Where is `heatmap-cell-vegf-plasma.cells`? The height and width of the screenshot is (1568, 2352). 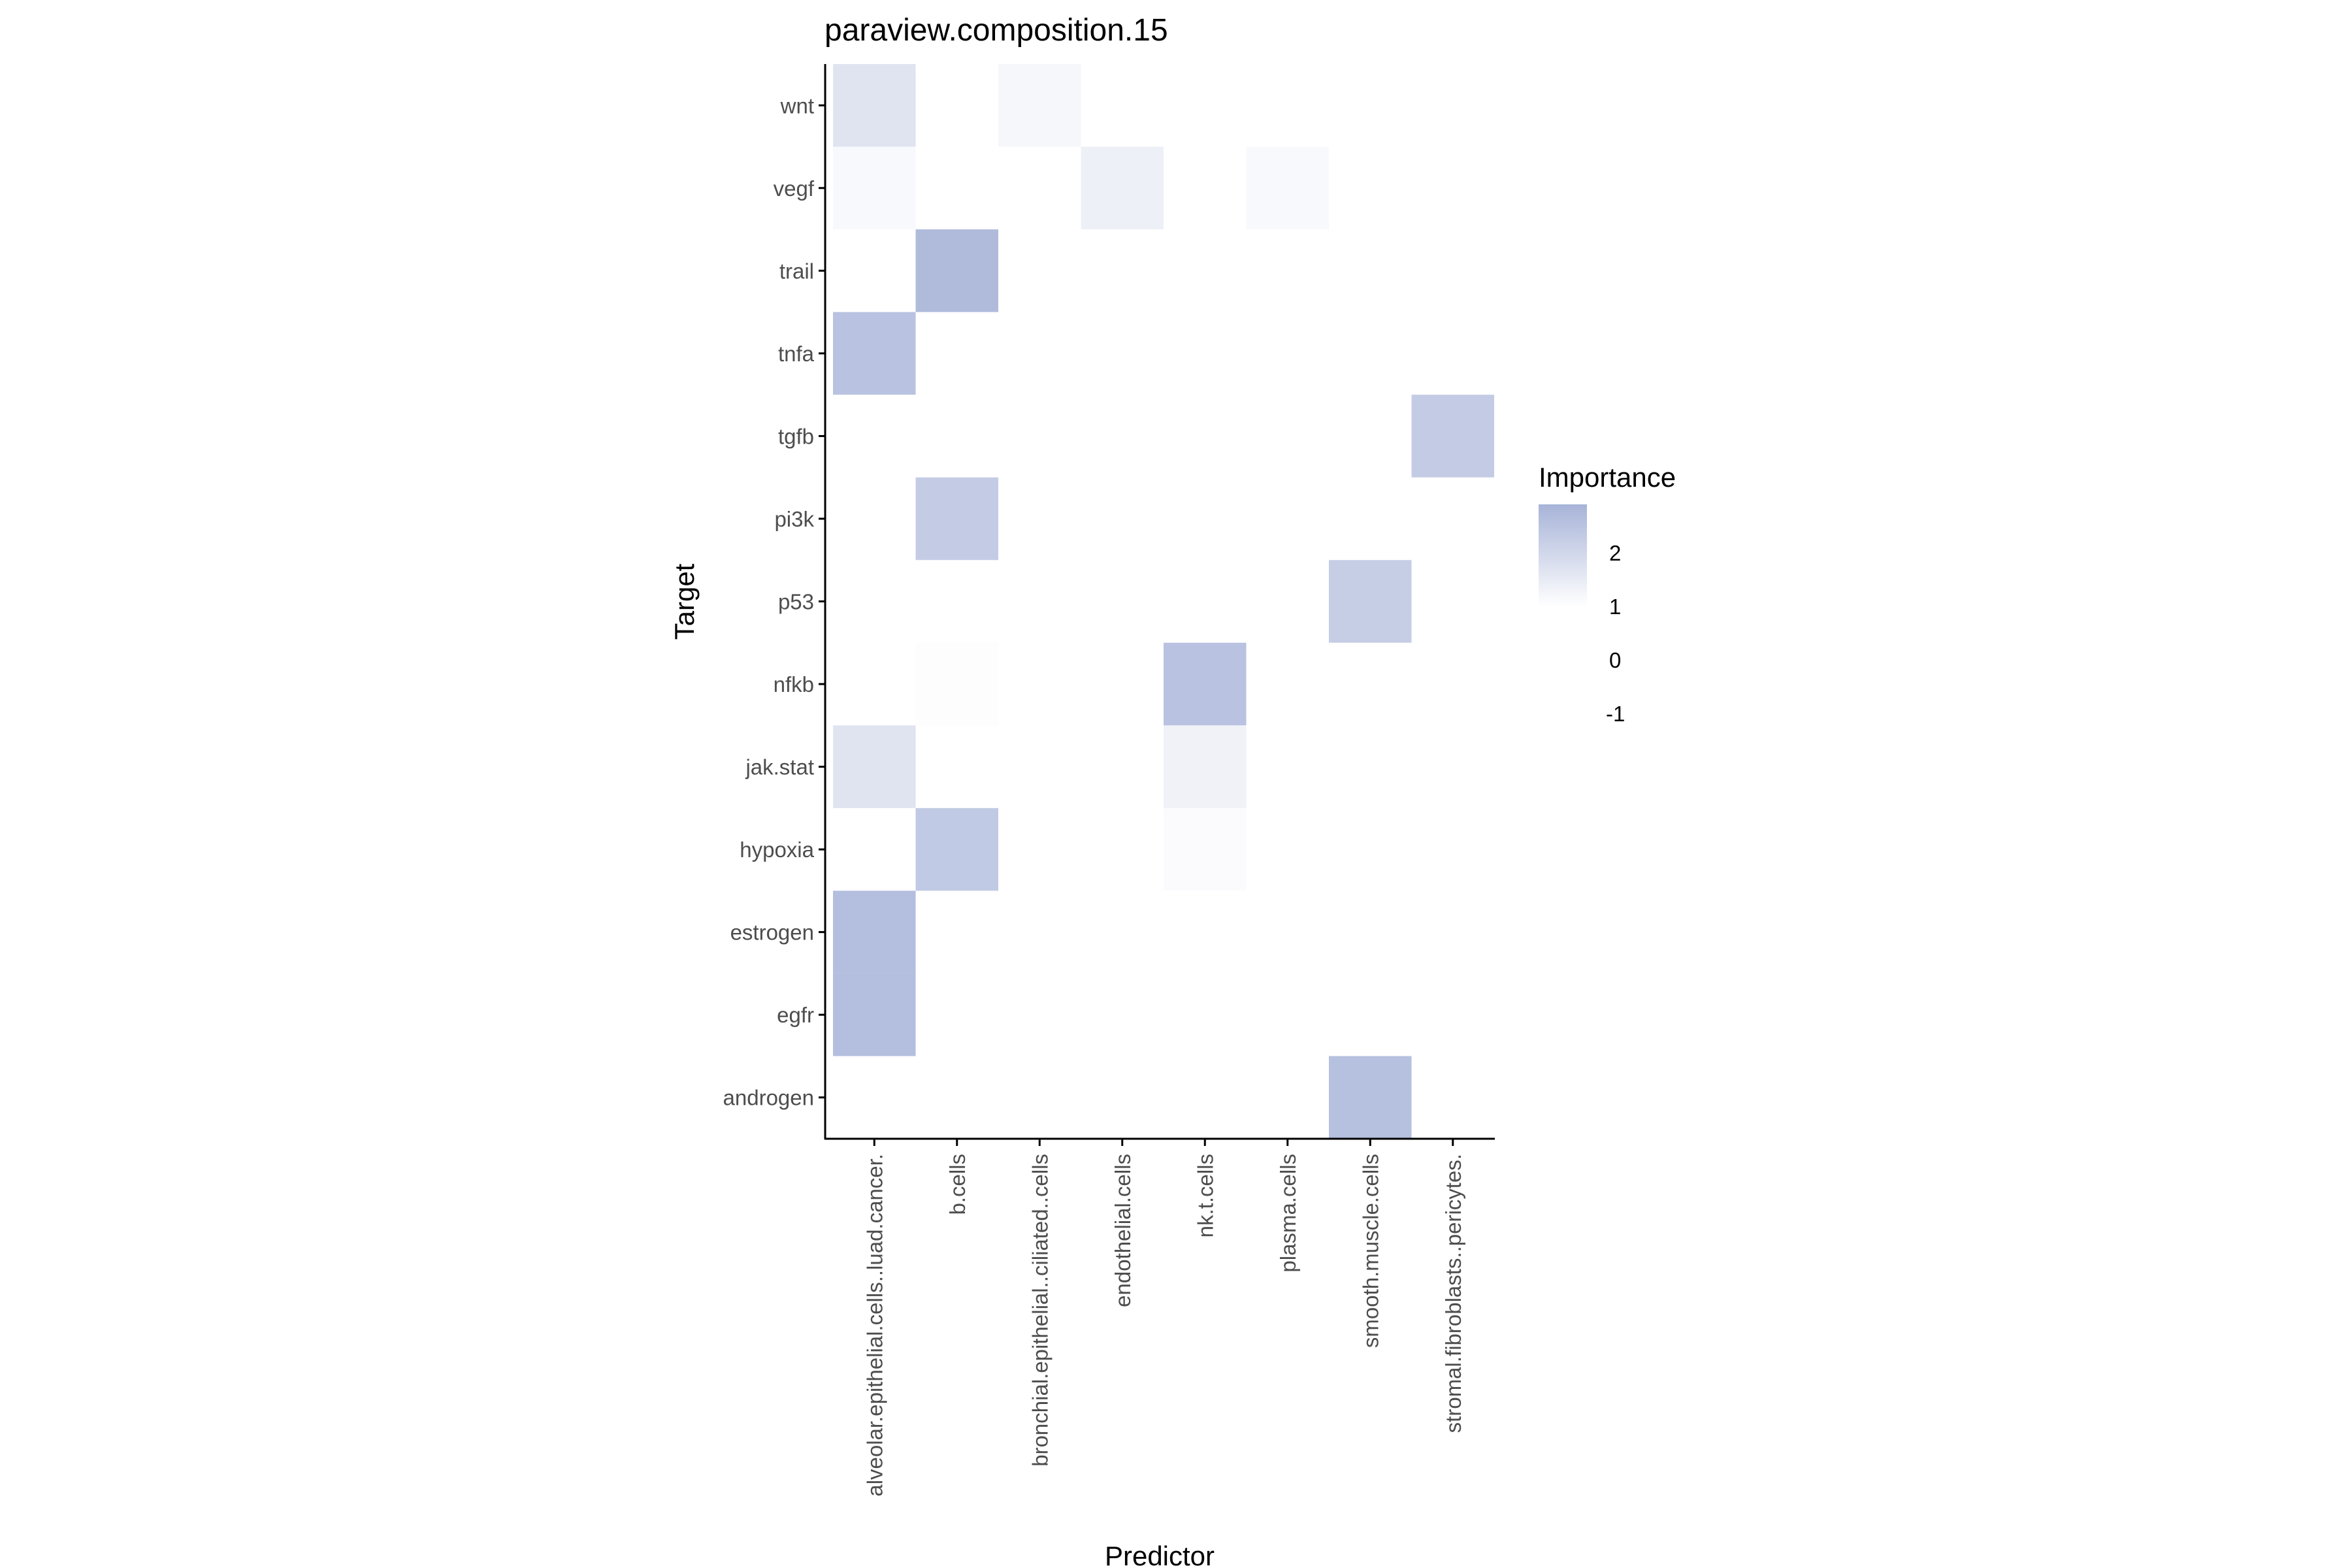 heatmap-cell-vegf-plasma.cells is located at coordinates (1287, 188).